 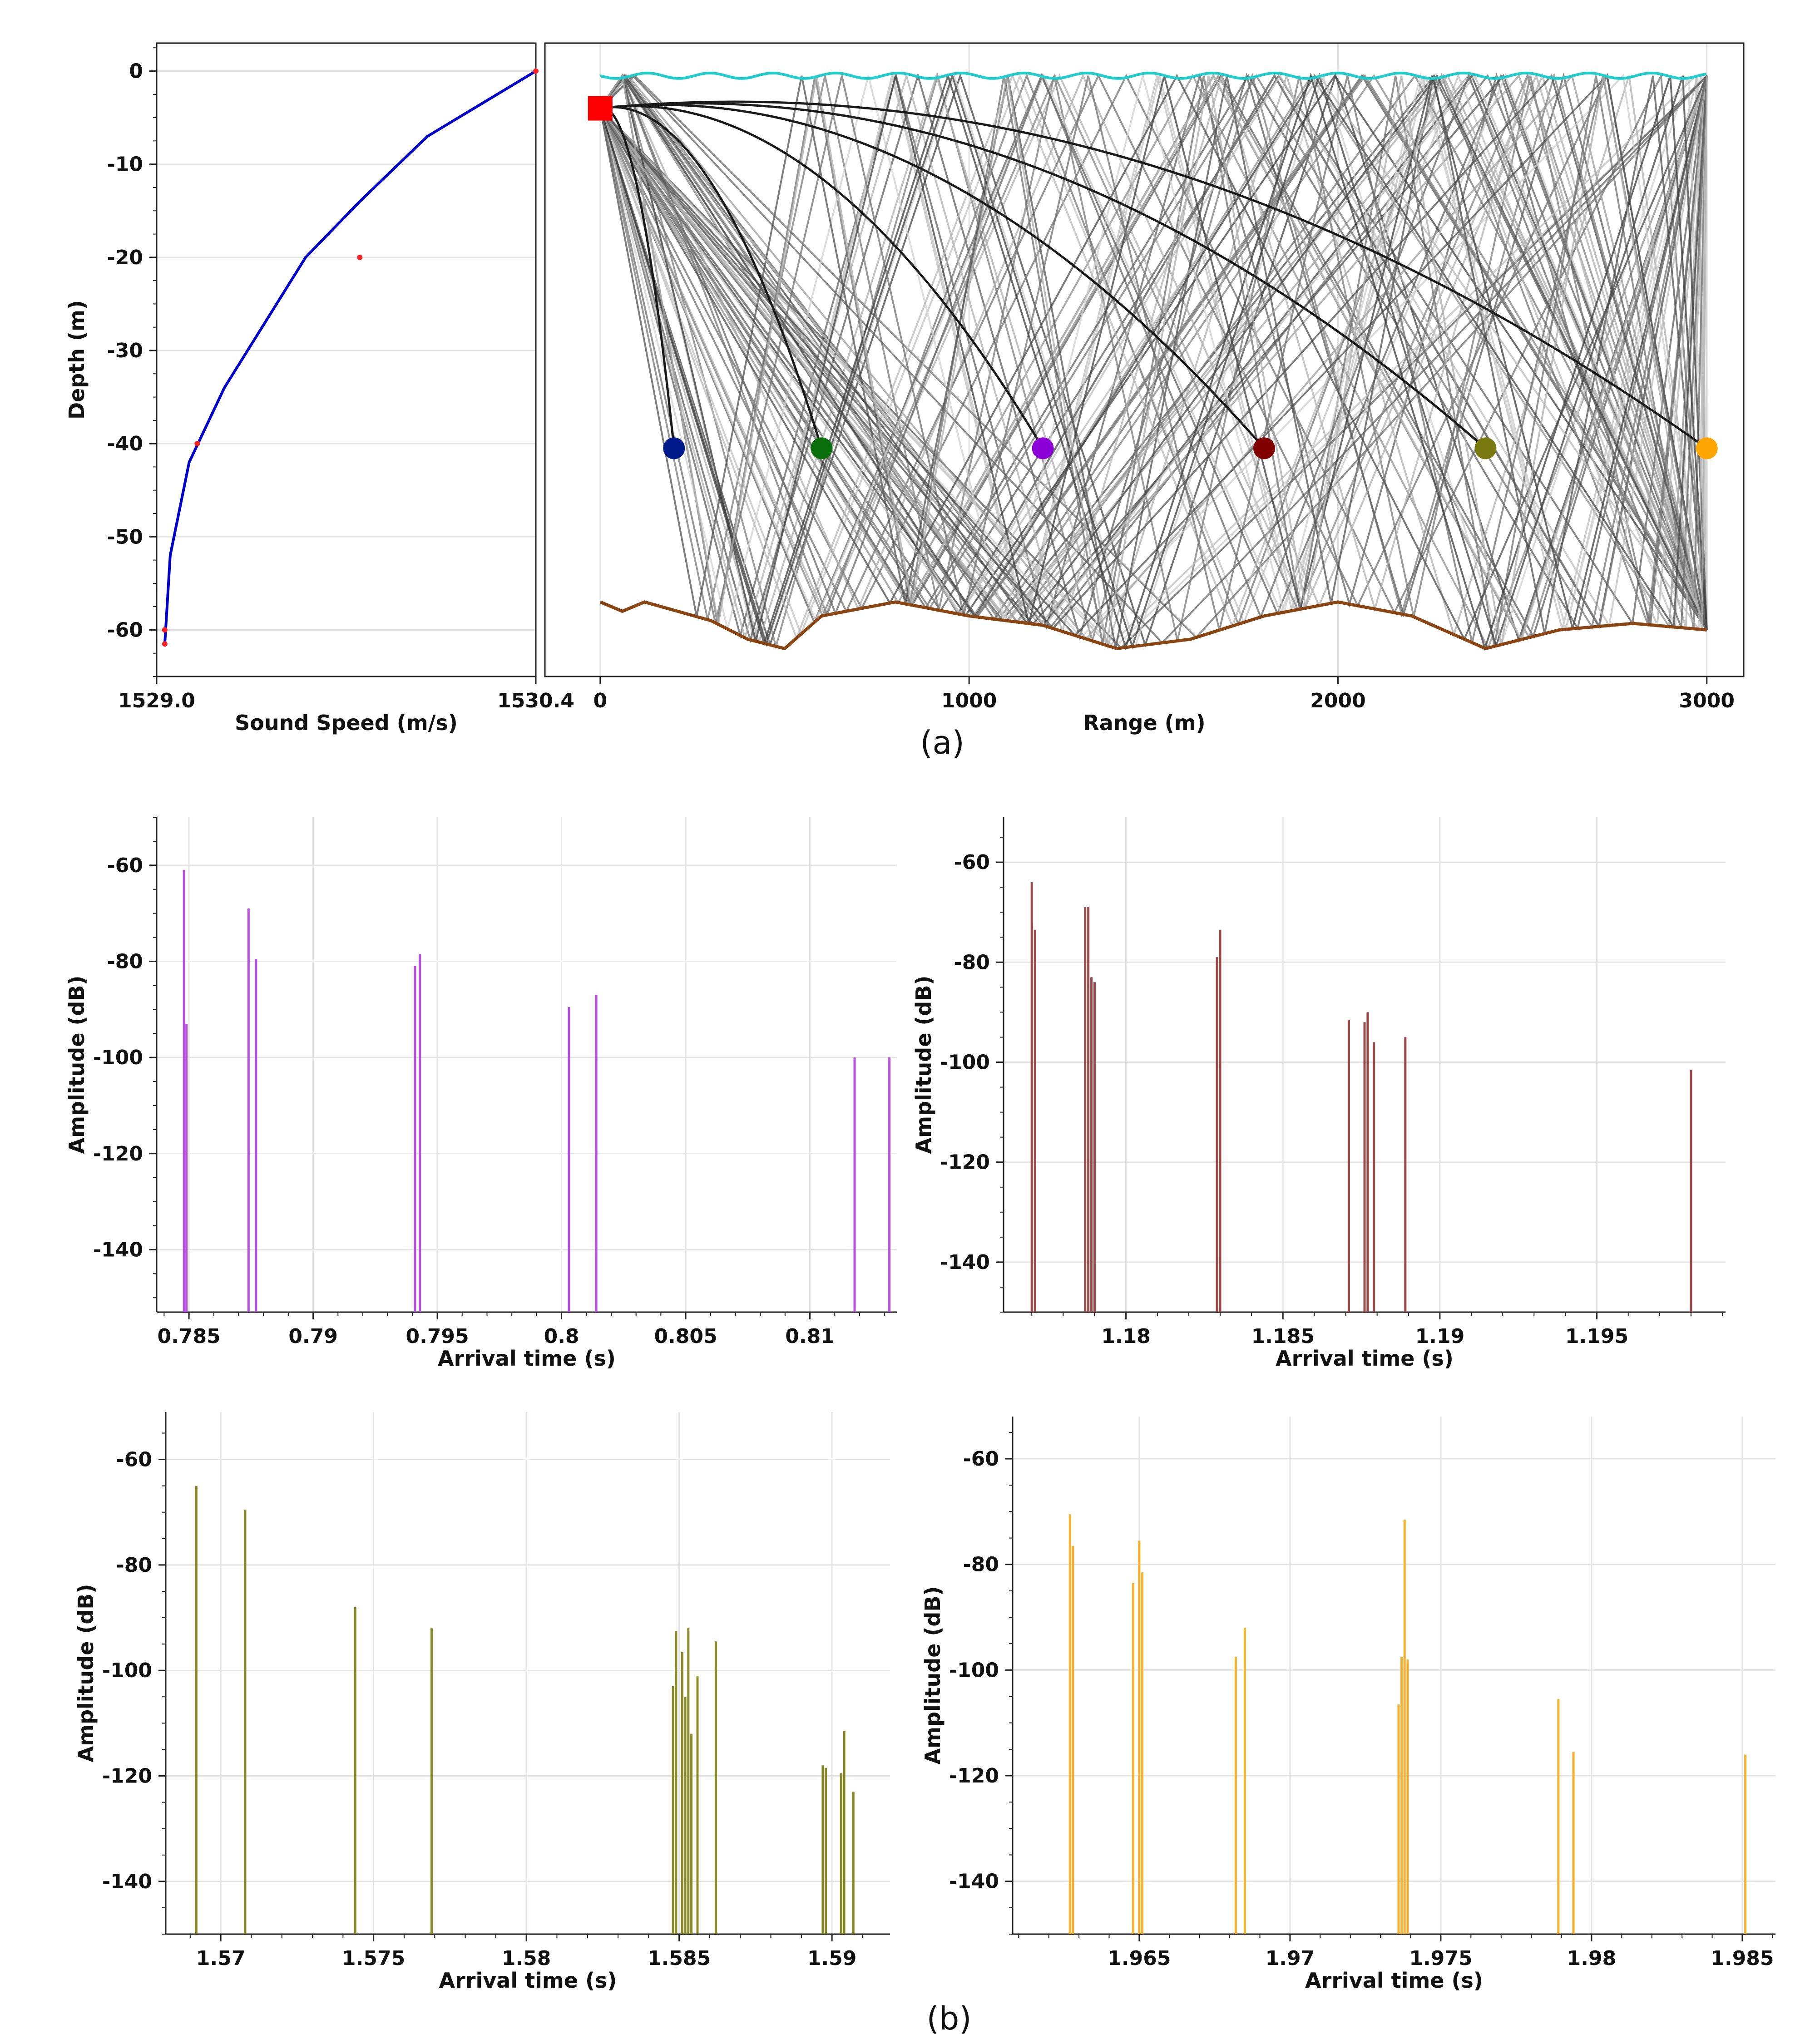 I want to click on arr2-ytick-label: -60, so click(x=972, y=862).